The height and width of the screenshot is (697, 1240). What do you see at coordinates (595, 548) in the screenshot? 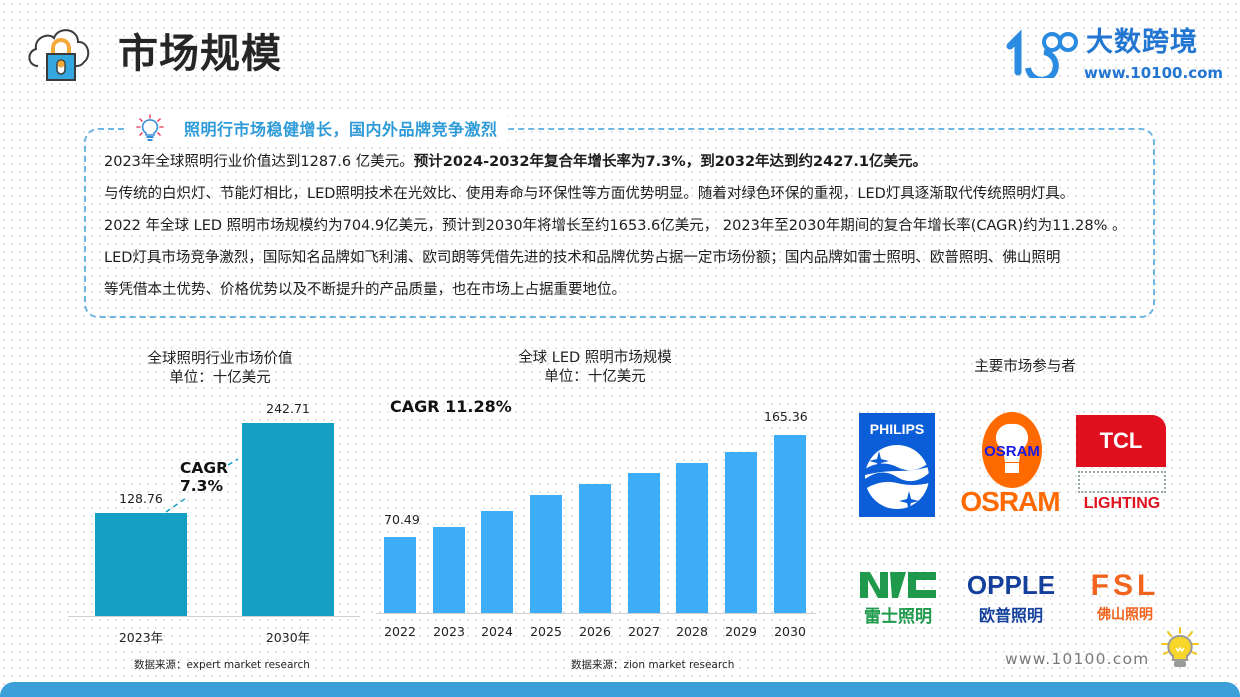
I see `chart2-bar-2026` at bounding box center [595, 548].